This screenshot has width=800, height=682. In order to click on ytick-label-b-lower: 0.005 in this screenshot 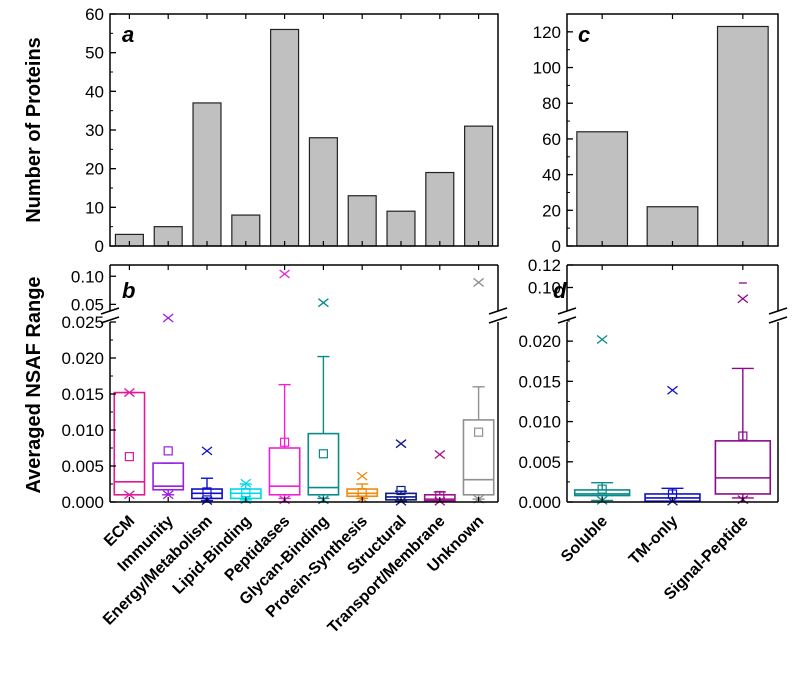, I will do `click(82, 466)`.